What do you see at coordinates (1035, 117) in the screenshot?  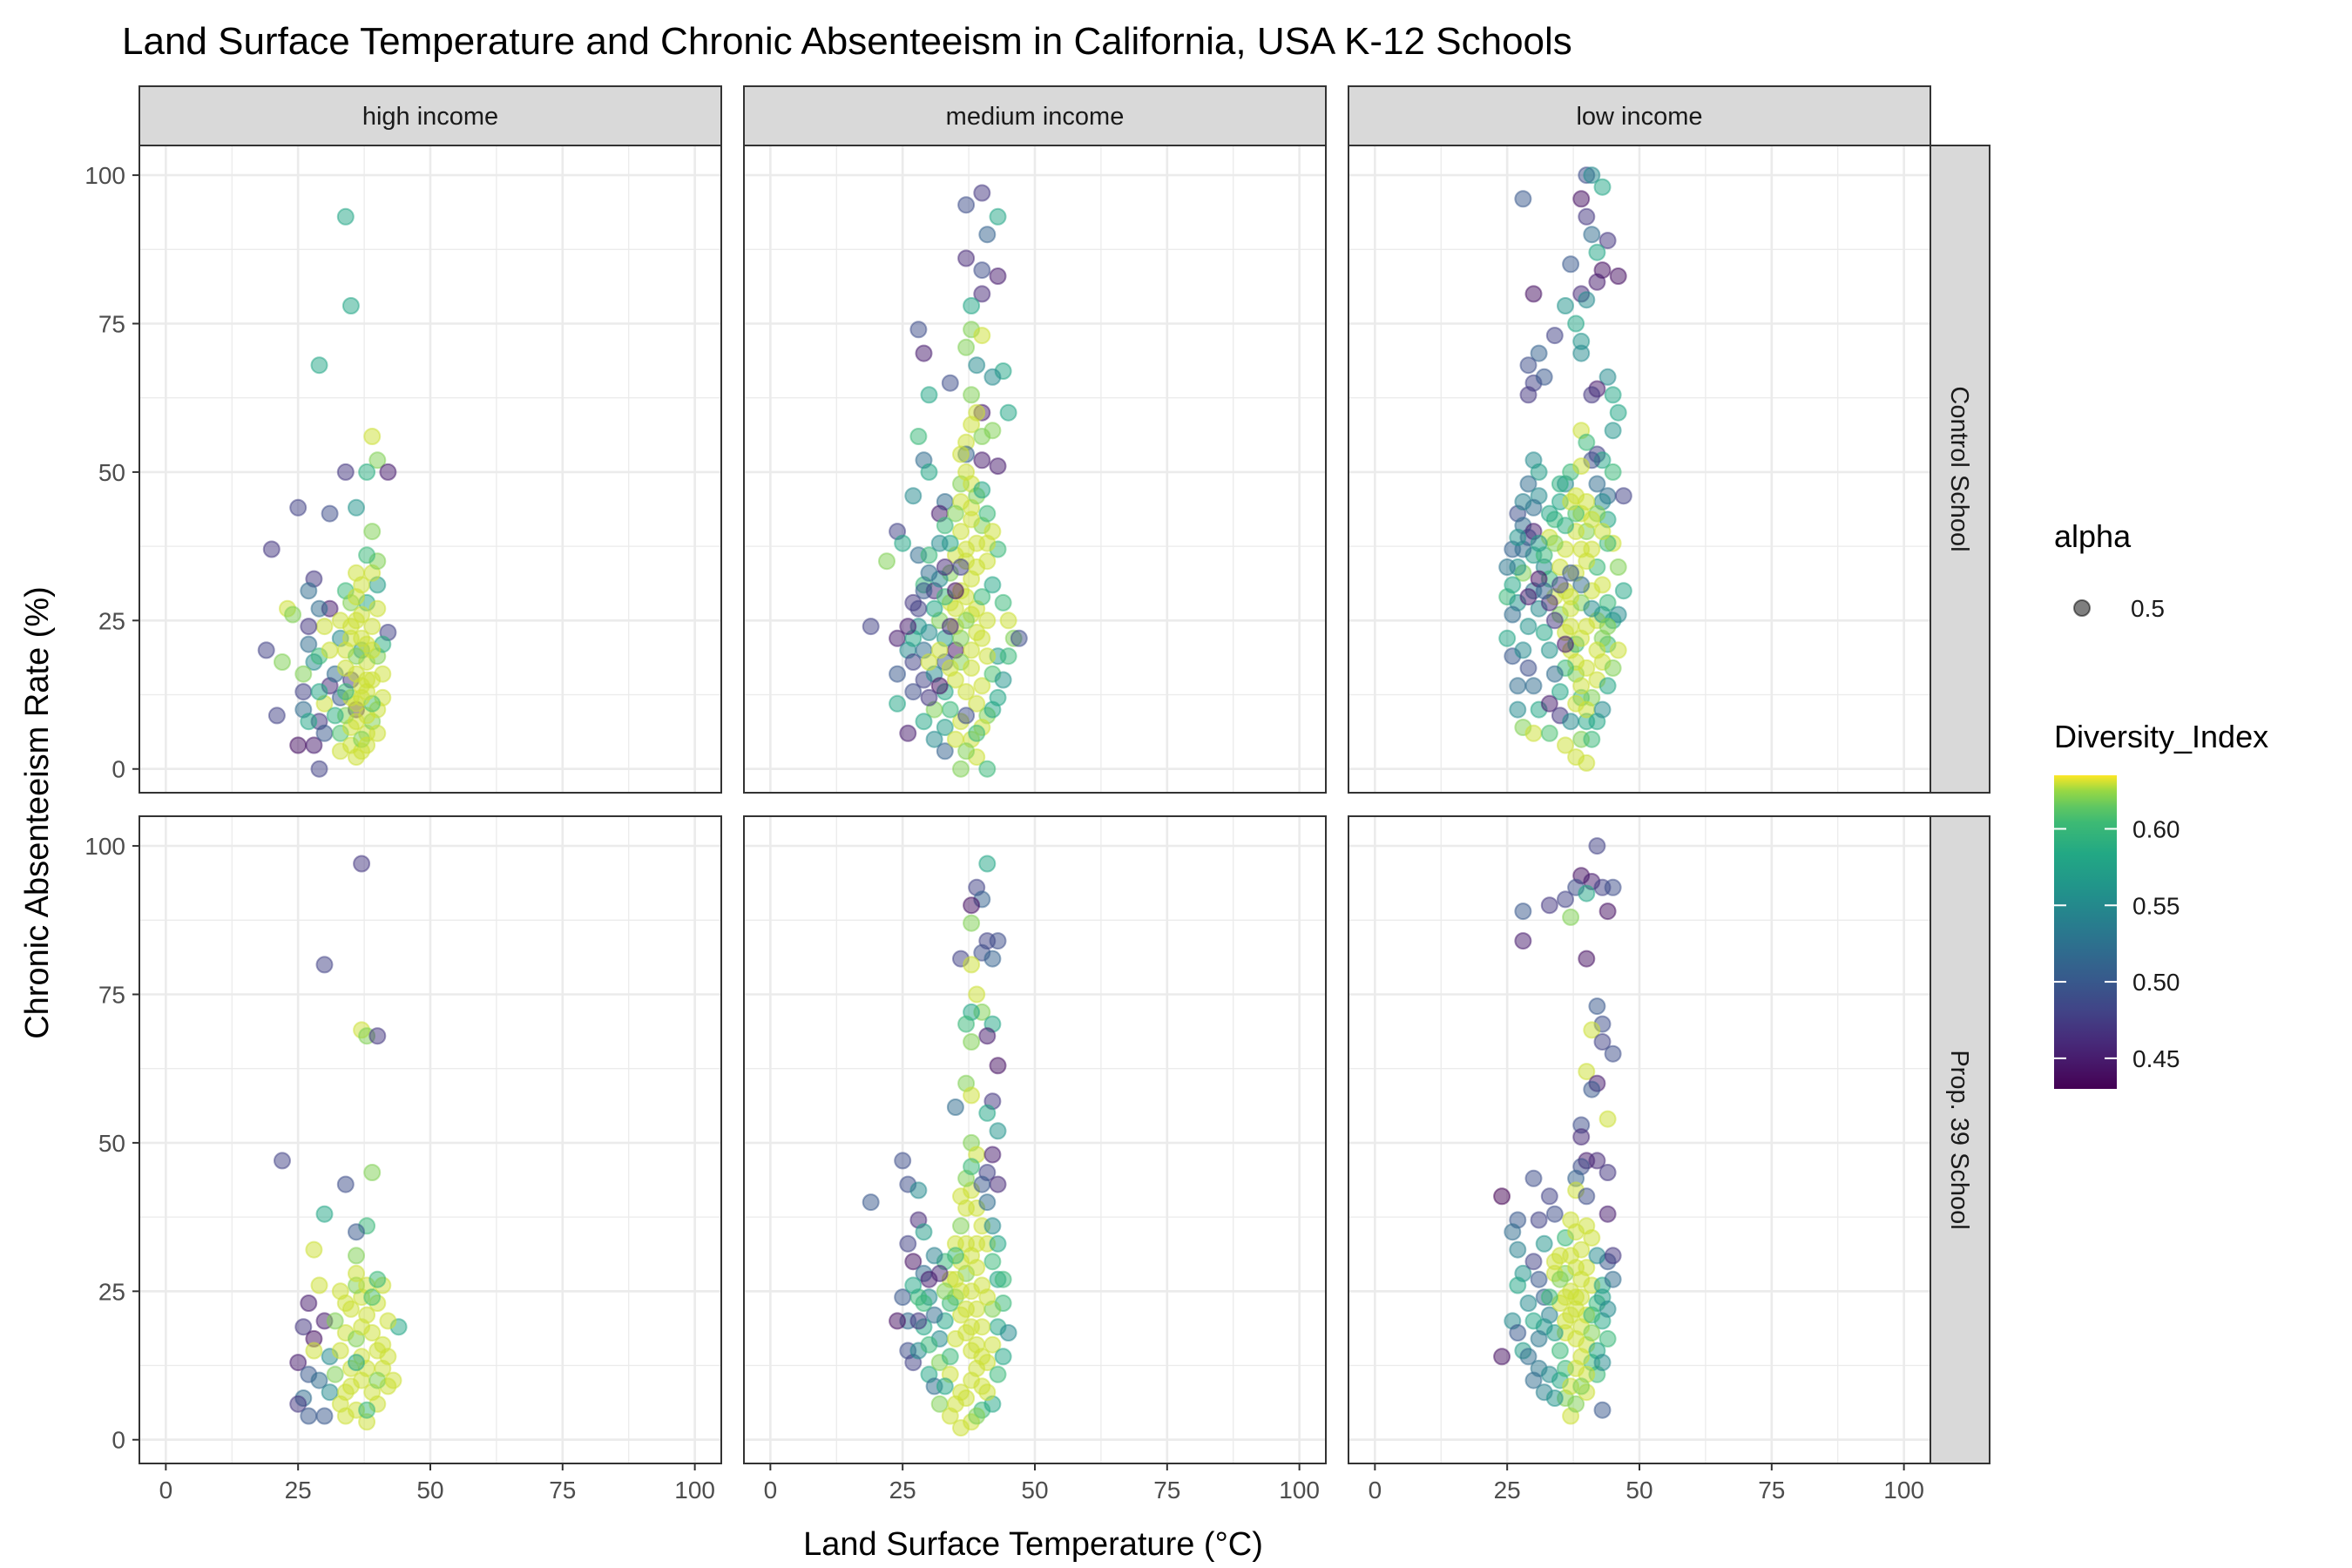 I see `strip-label: medium income` at bounding box center [1035, 117].